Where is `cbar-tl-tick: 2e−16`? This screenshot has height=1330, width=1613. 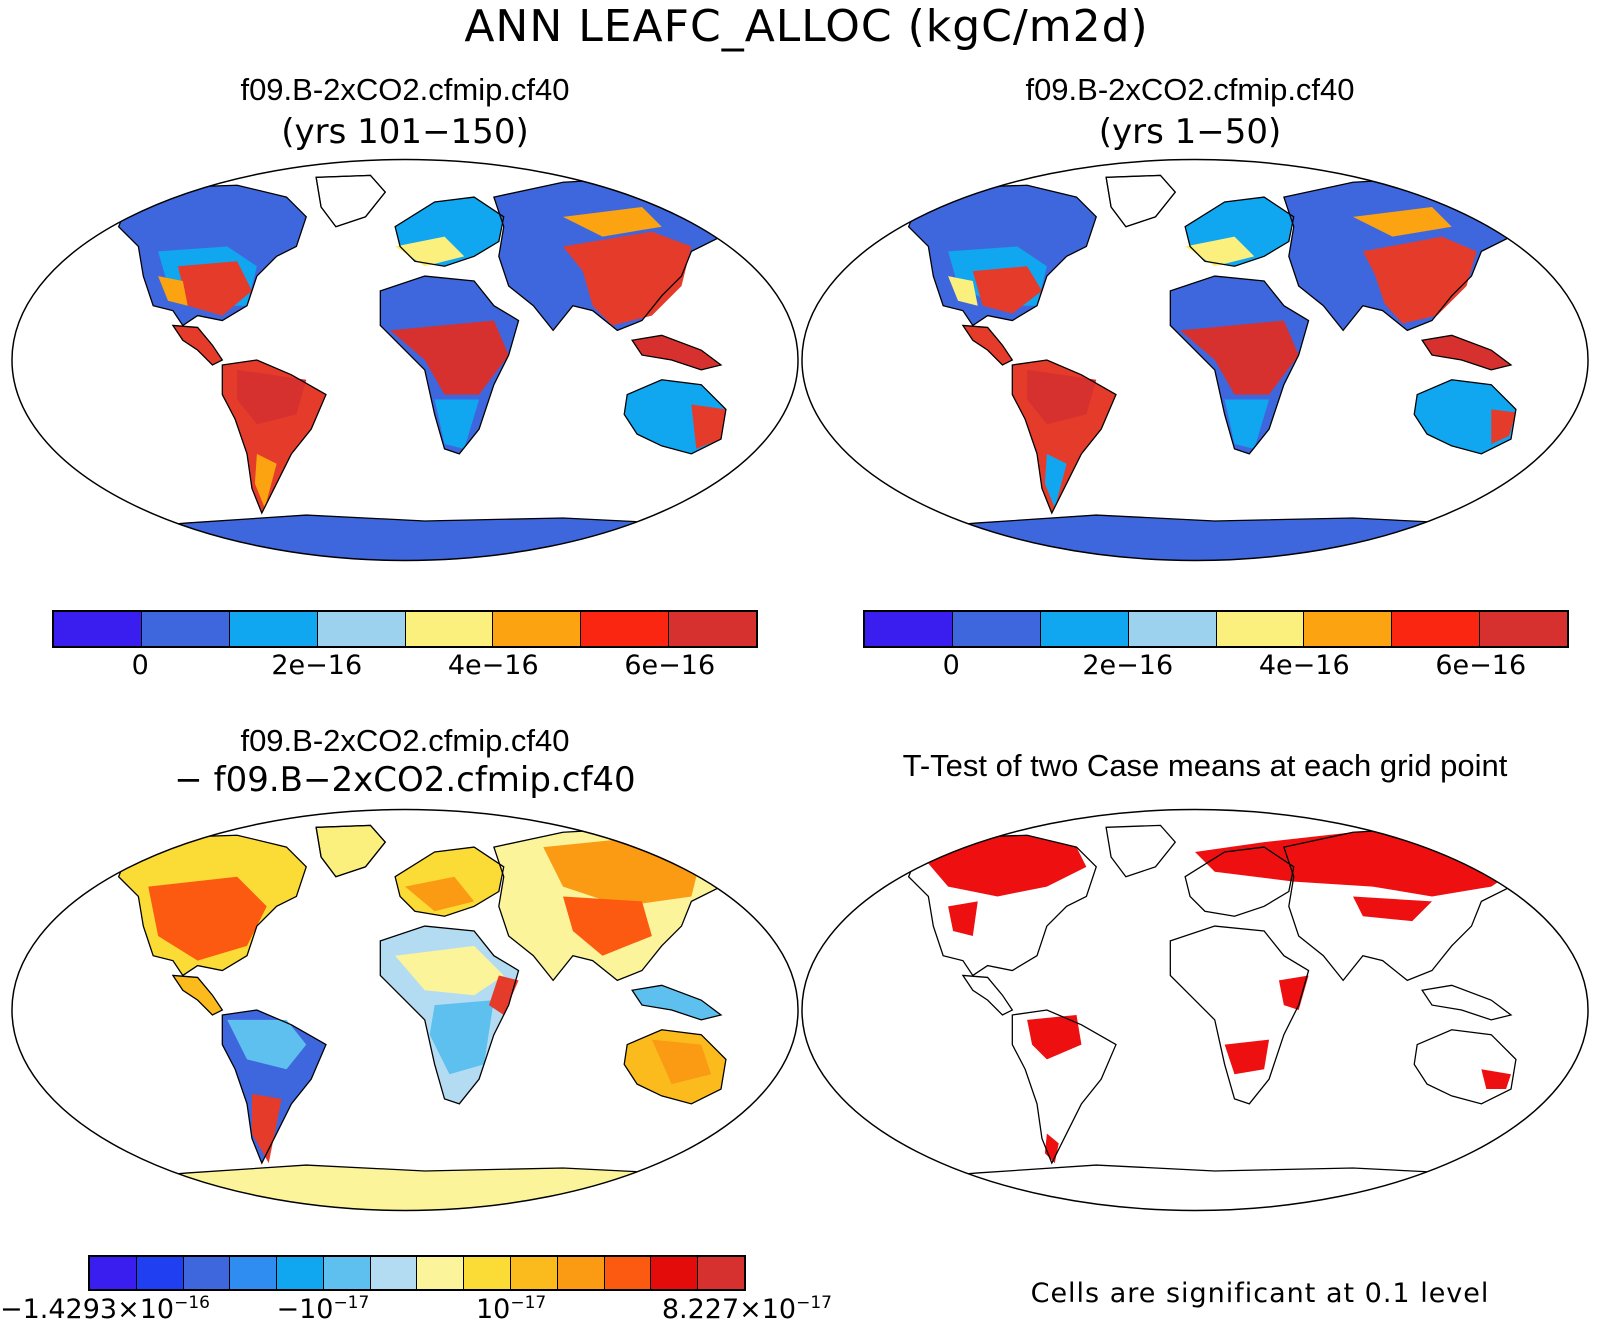 cbar-tl-tick: 2e−16 is located at coordinates (317, 665).